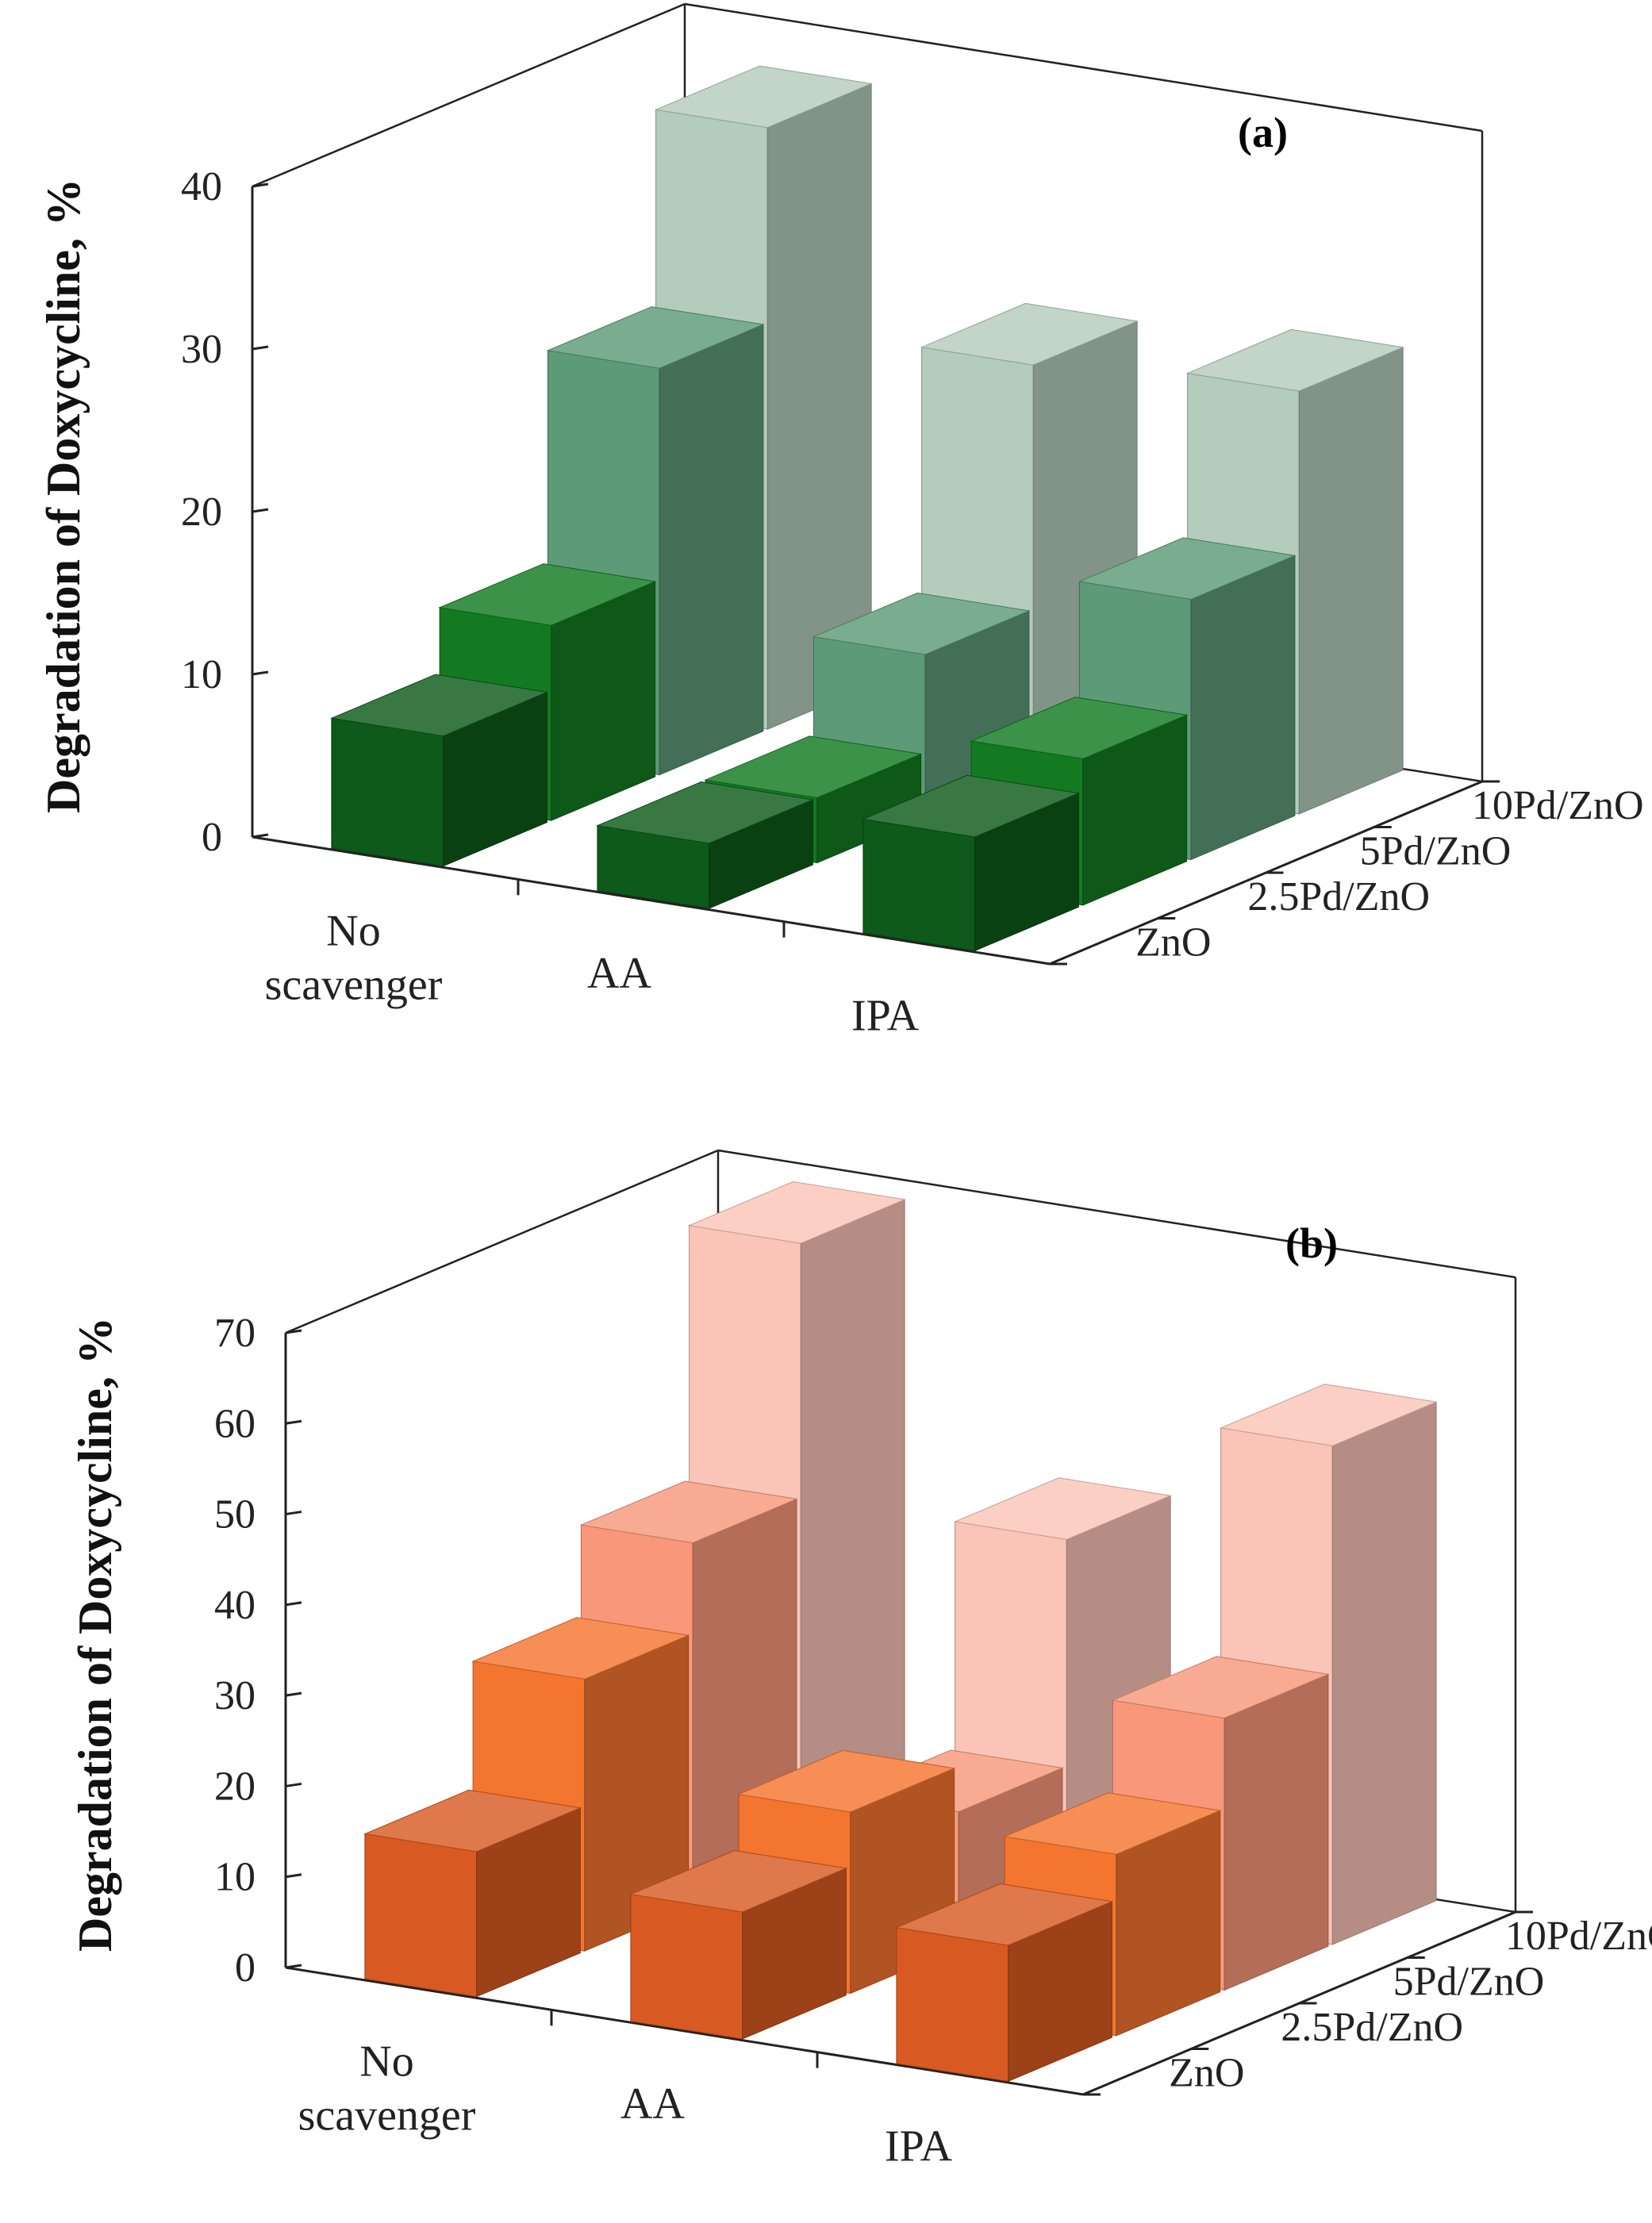 The width and height of the screenshot is (1652, 2223). Describe the element at coordinates (234, 1423) in the screenshot. I see `y-tick-label: 60` at that location.